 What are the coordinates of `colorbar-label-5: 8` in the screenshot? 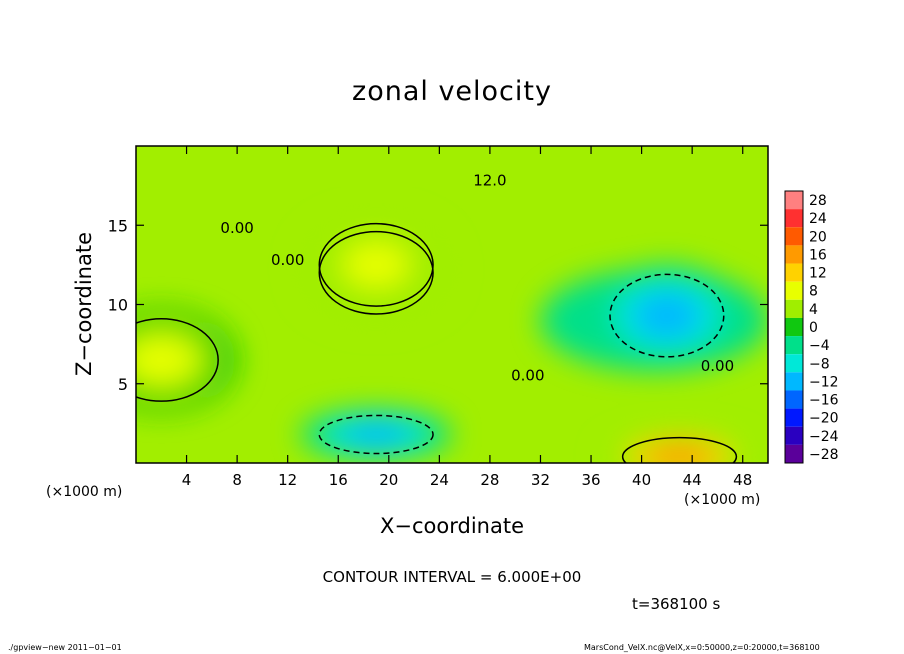 It's located at (813, 292).